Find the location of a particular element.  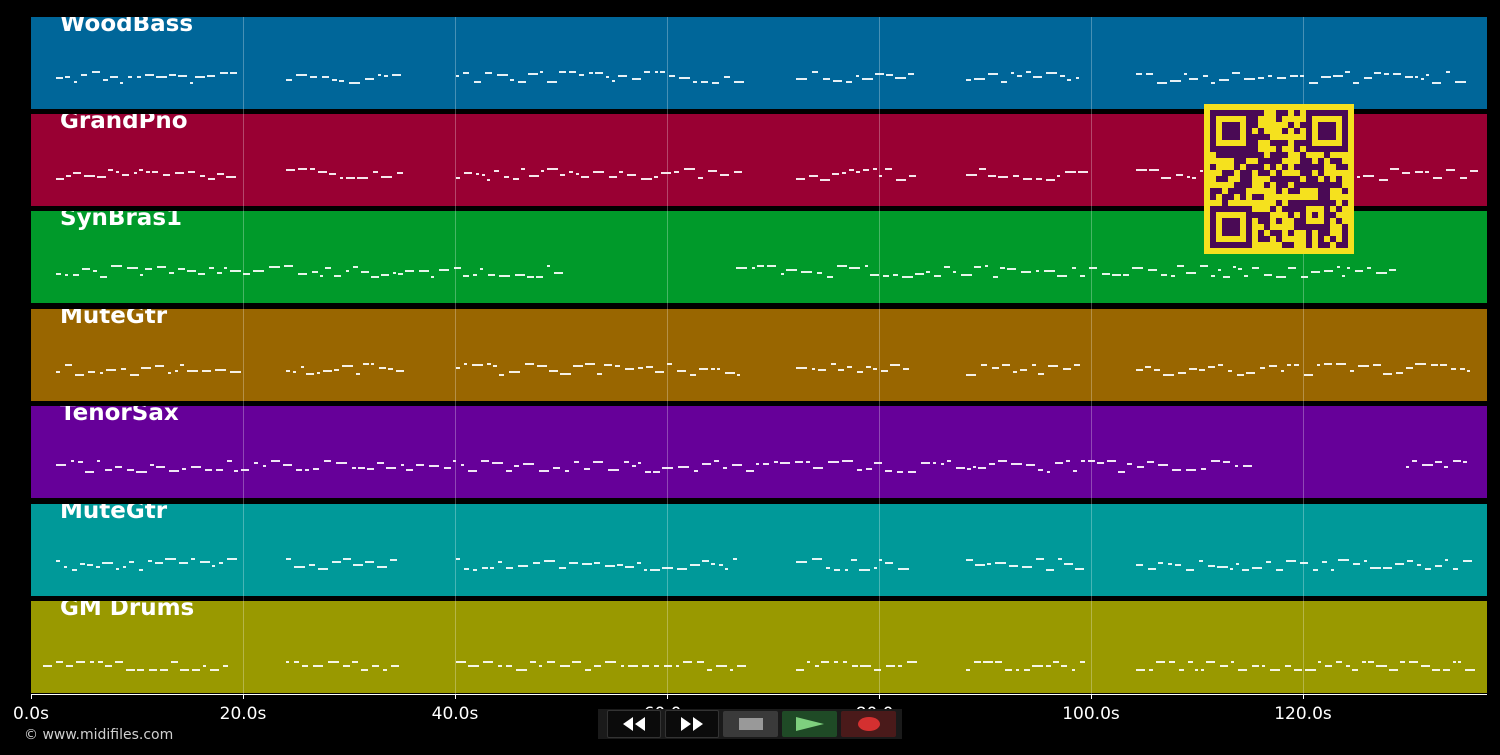

track-lane: WoodBass is located at coordinates (759, 63).